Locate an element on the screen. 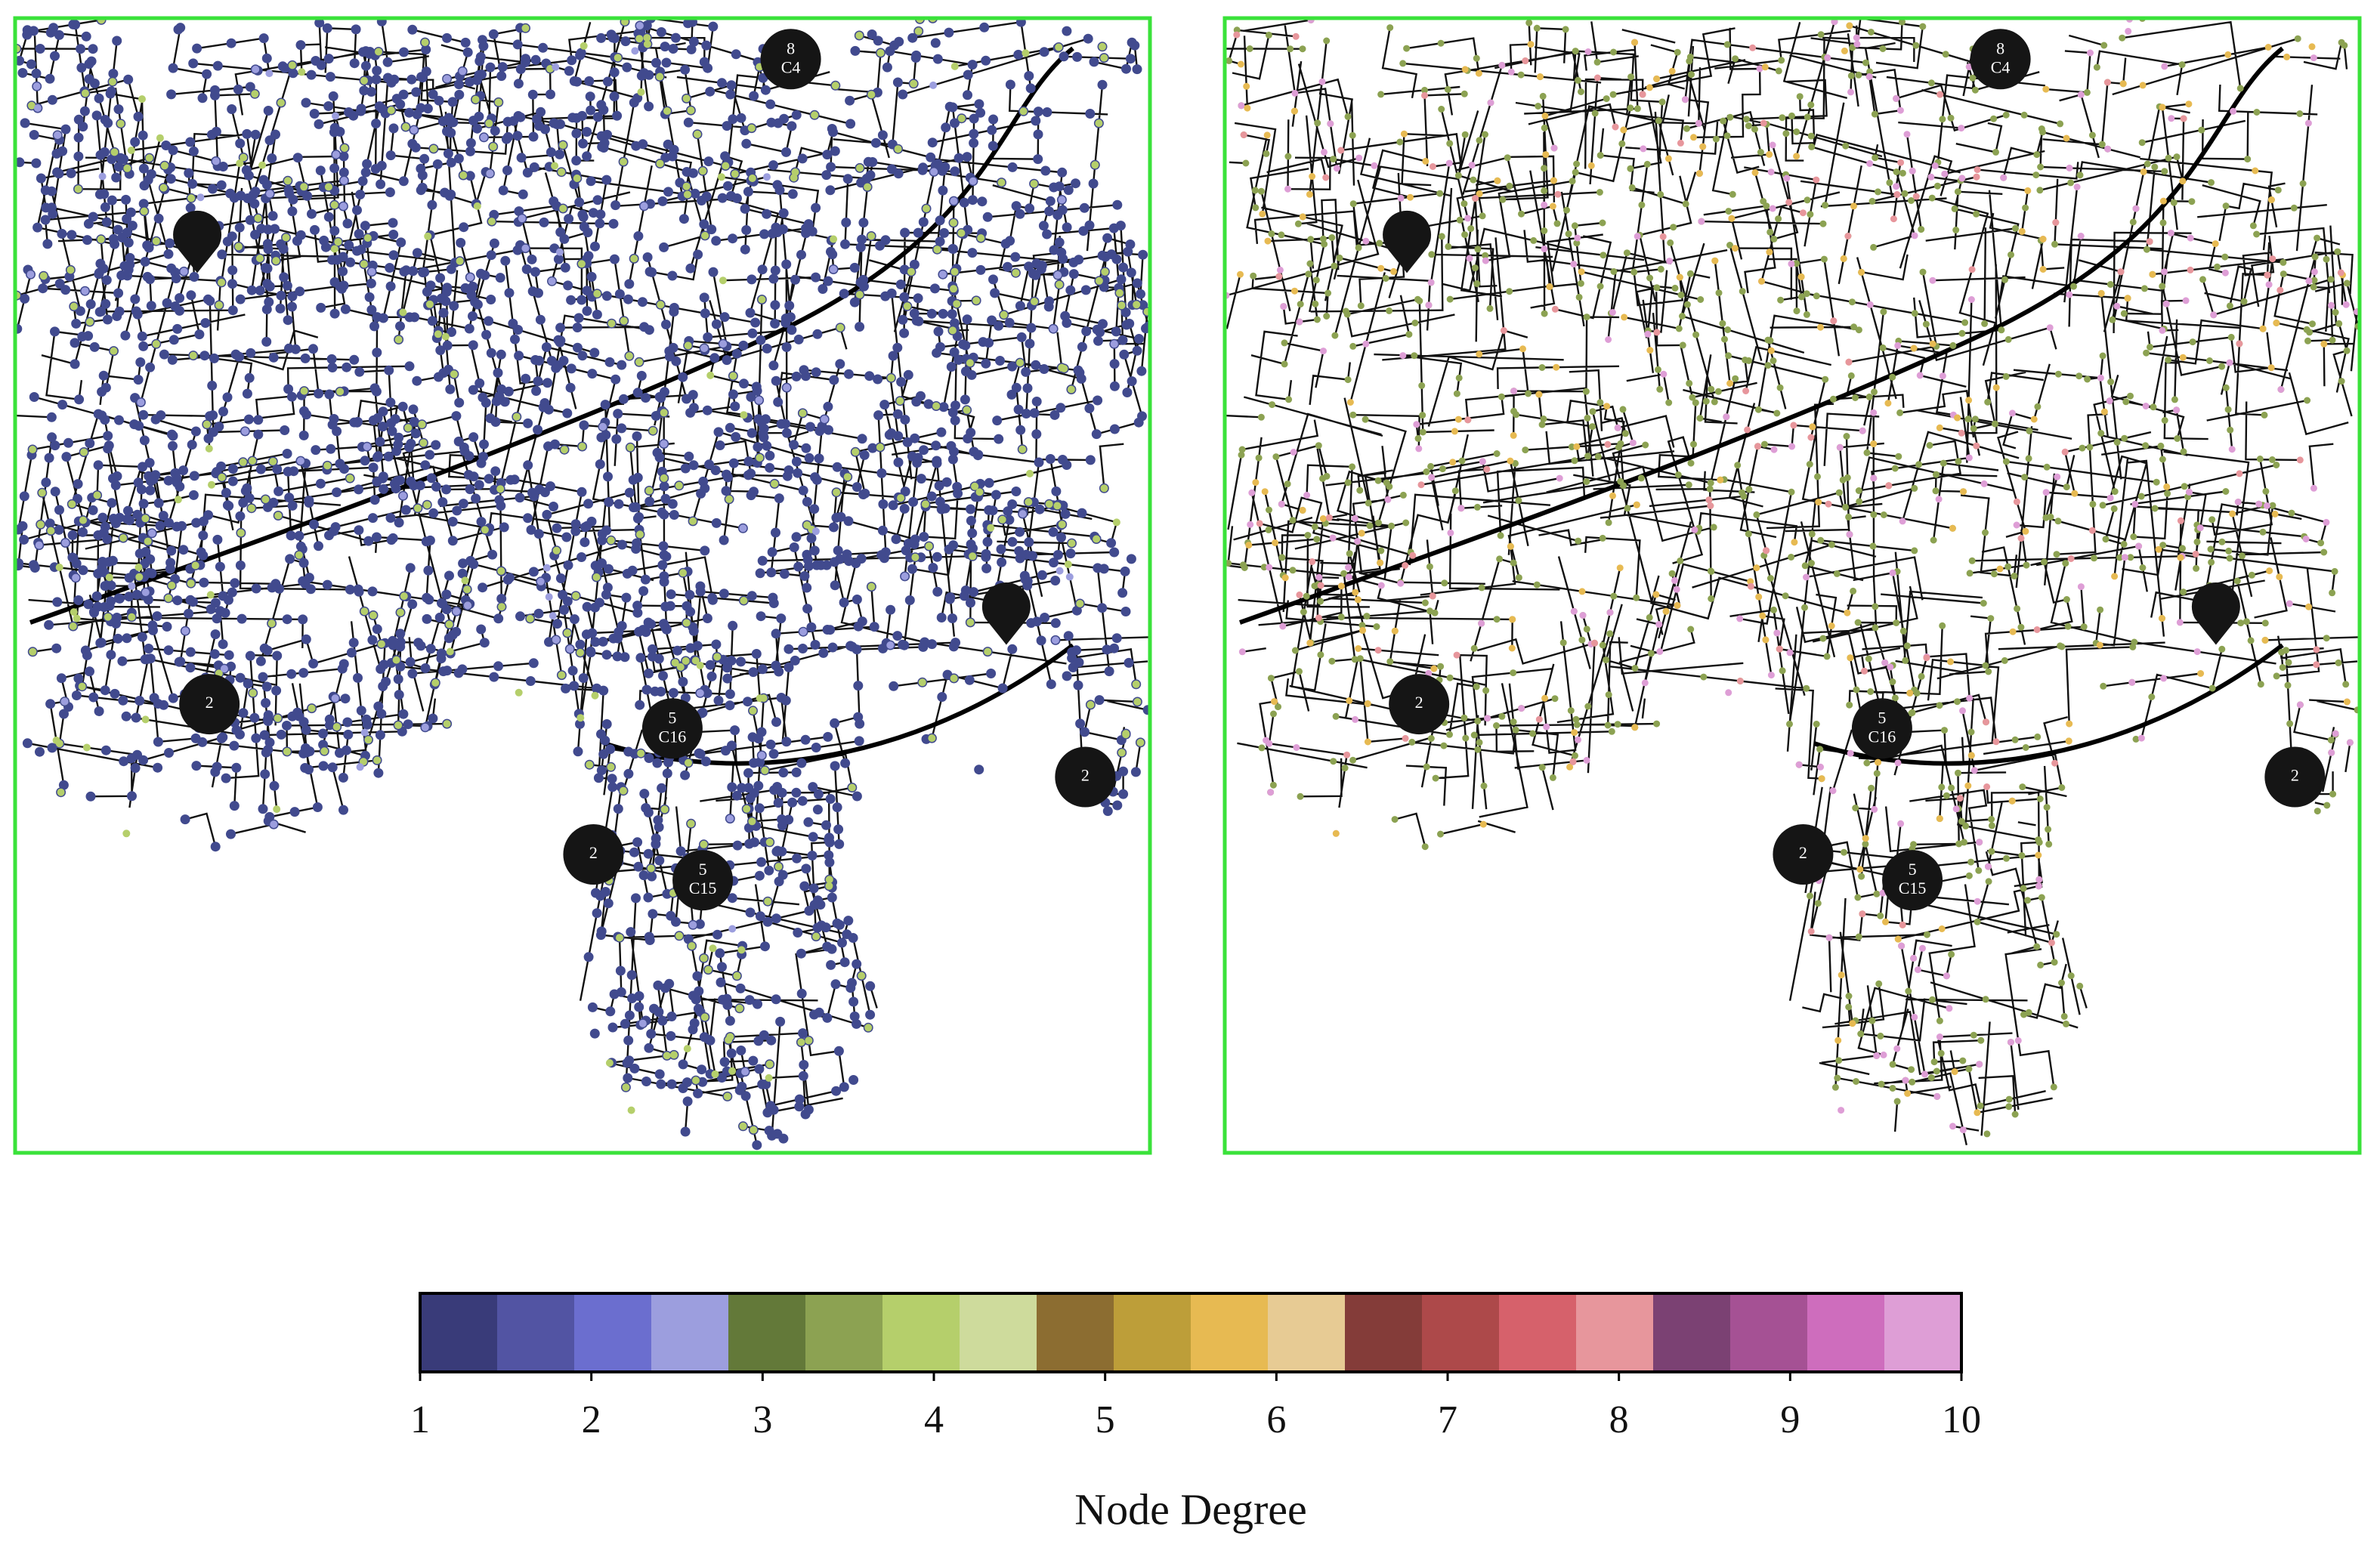 The width and height of the screenshot is (2380, 1557). colorbar-tick-label: 9 is located at coordinates (1790, 1419).